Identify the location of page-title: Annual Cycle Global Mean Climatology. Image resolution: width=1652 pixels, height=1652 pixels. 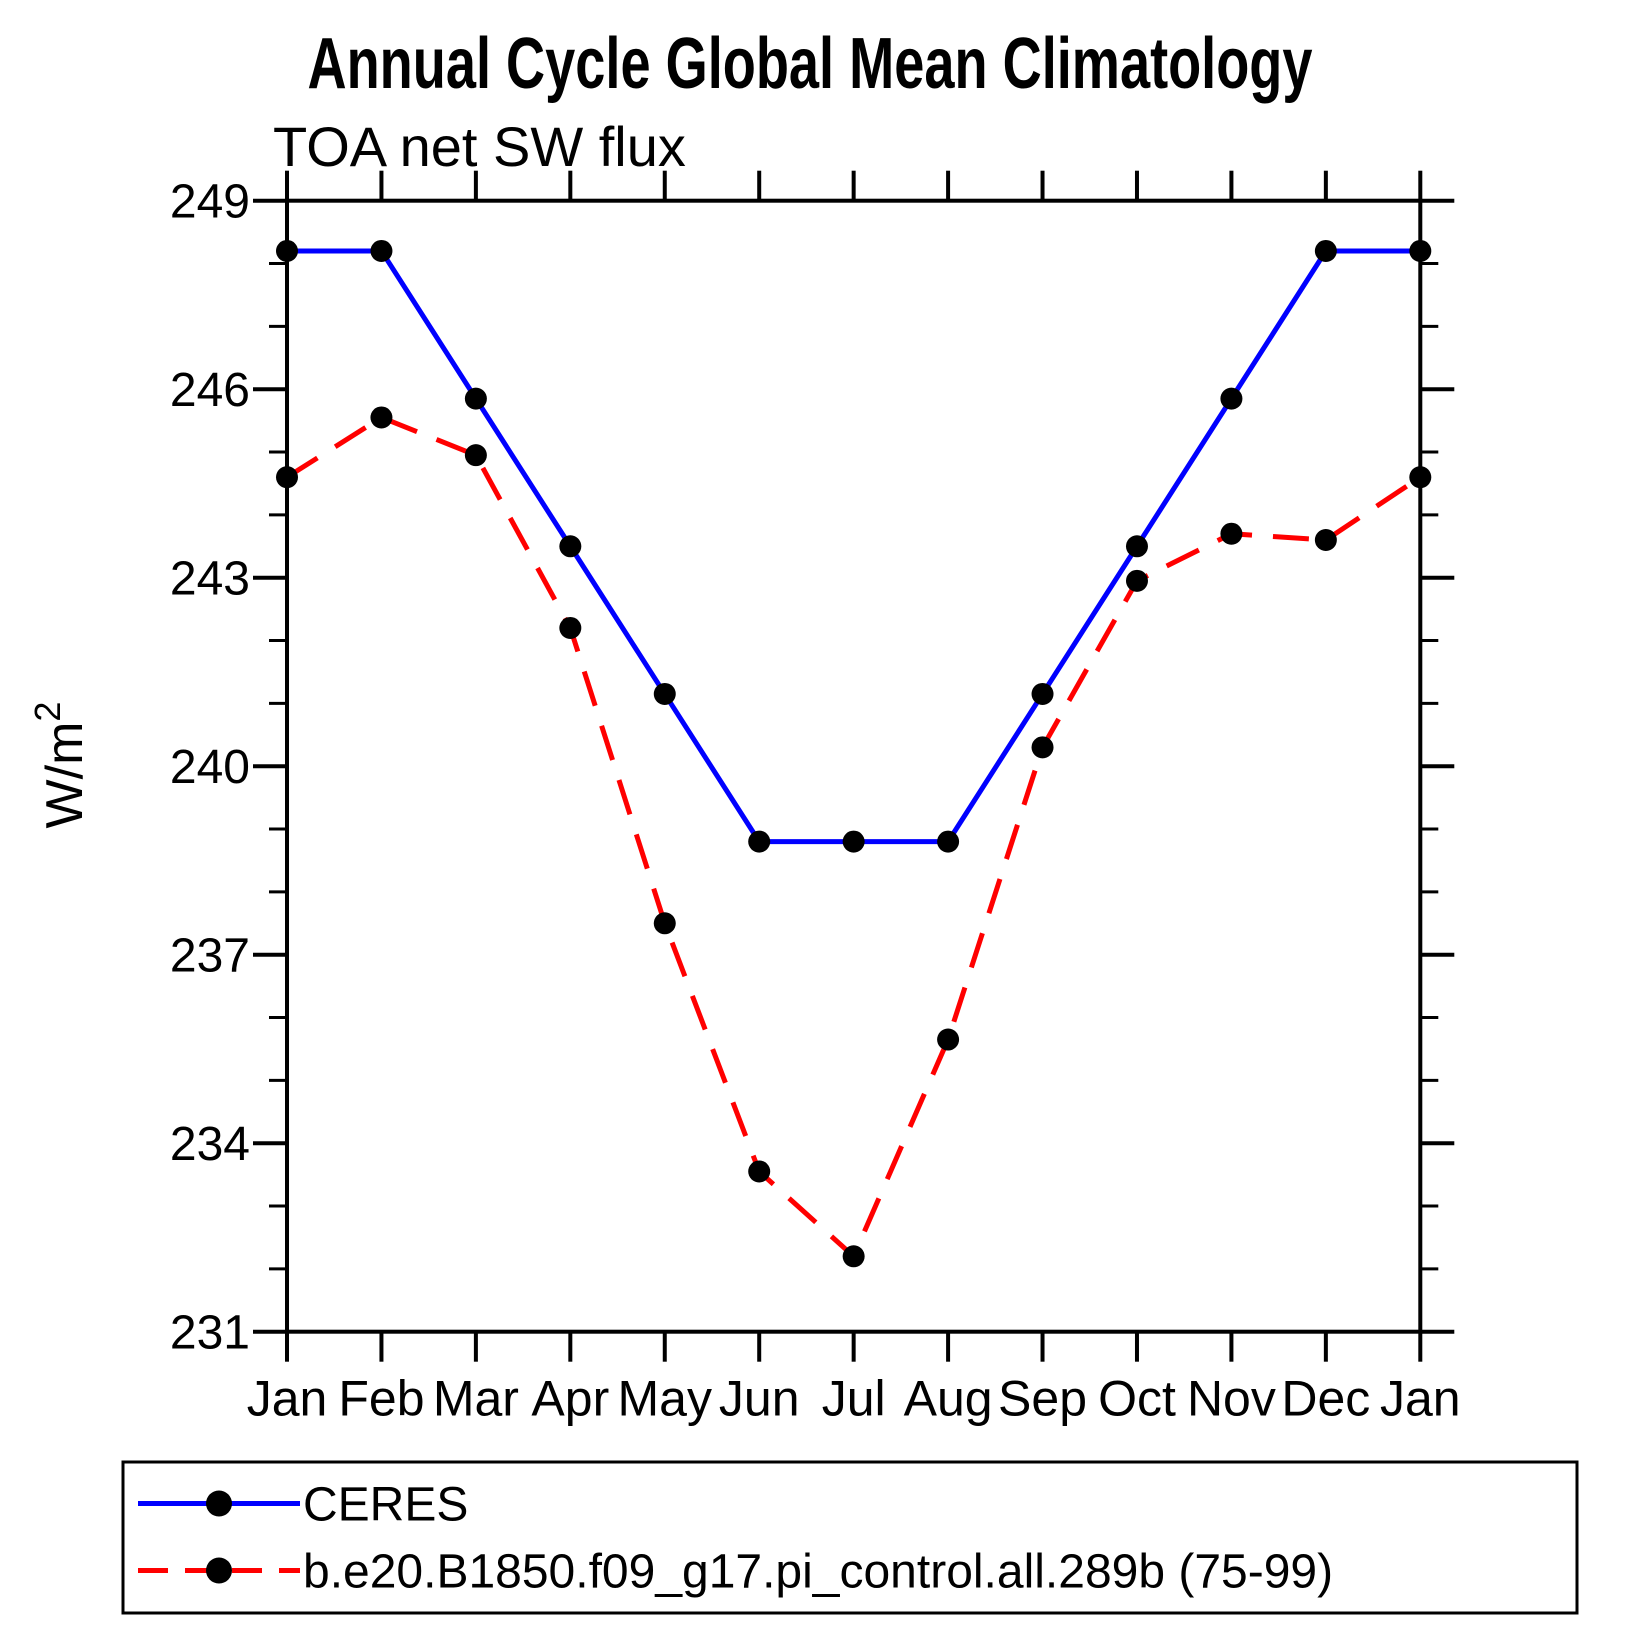
(810, 64).